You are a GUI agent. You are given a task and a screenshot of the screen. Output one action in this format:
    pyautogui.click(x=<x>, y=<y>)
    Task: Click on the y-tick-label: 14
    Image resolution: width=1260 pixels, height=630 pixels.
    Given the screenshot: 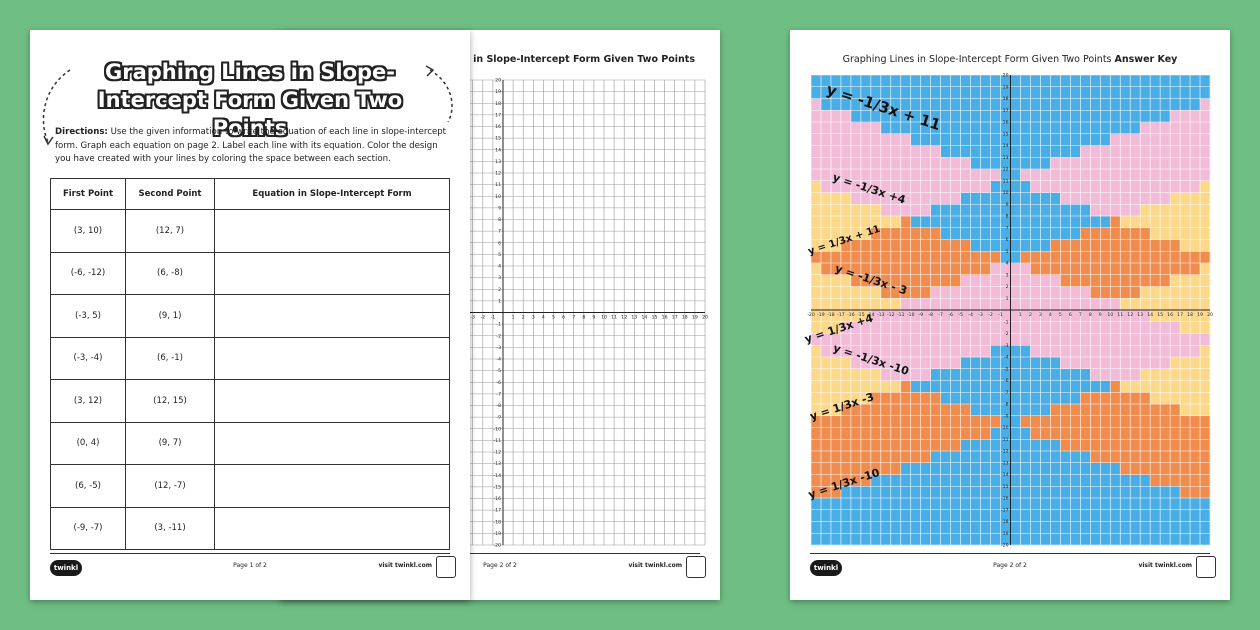 What is the action you would take?
    pyautogui.click(x=1006, y=146)
    